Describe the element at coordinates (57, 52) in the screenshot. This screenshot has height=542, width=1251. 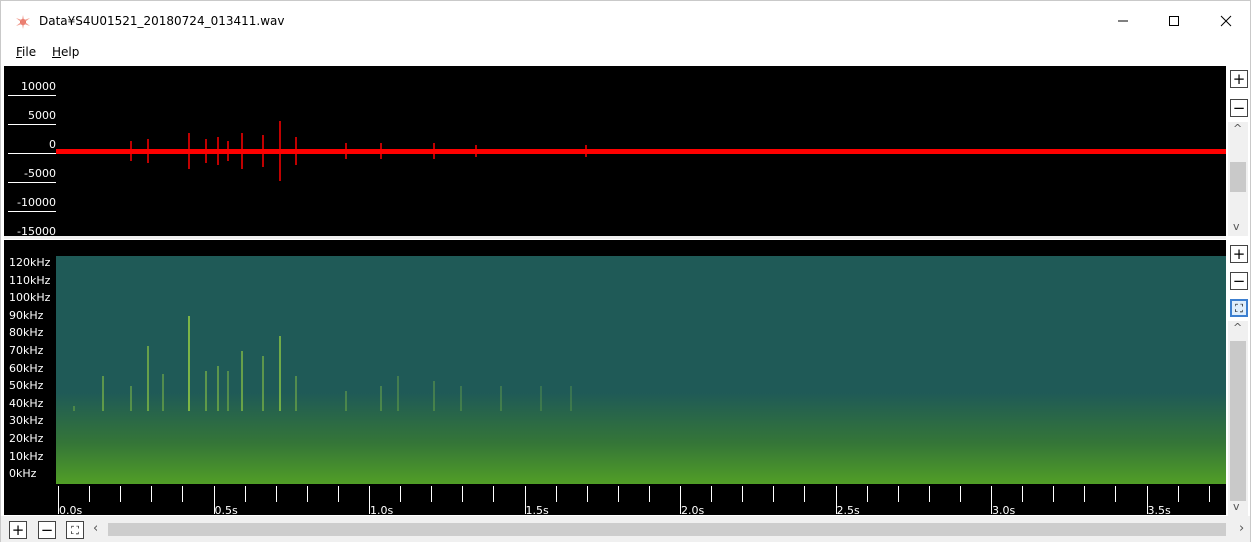
I see `menu-help-accel: H` at that location.